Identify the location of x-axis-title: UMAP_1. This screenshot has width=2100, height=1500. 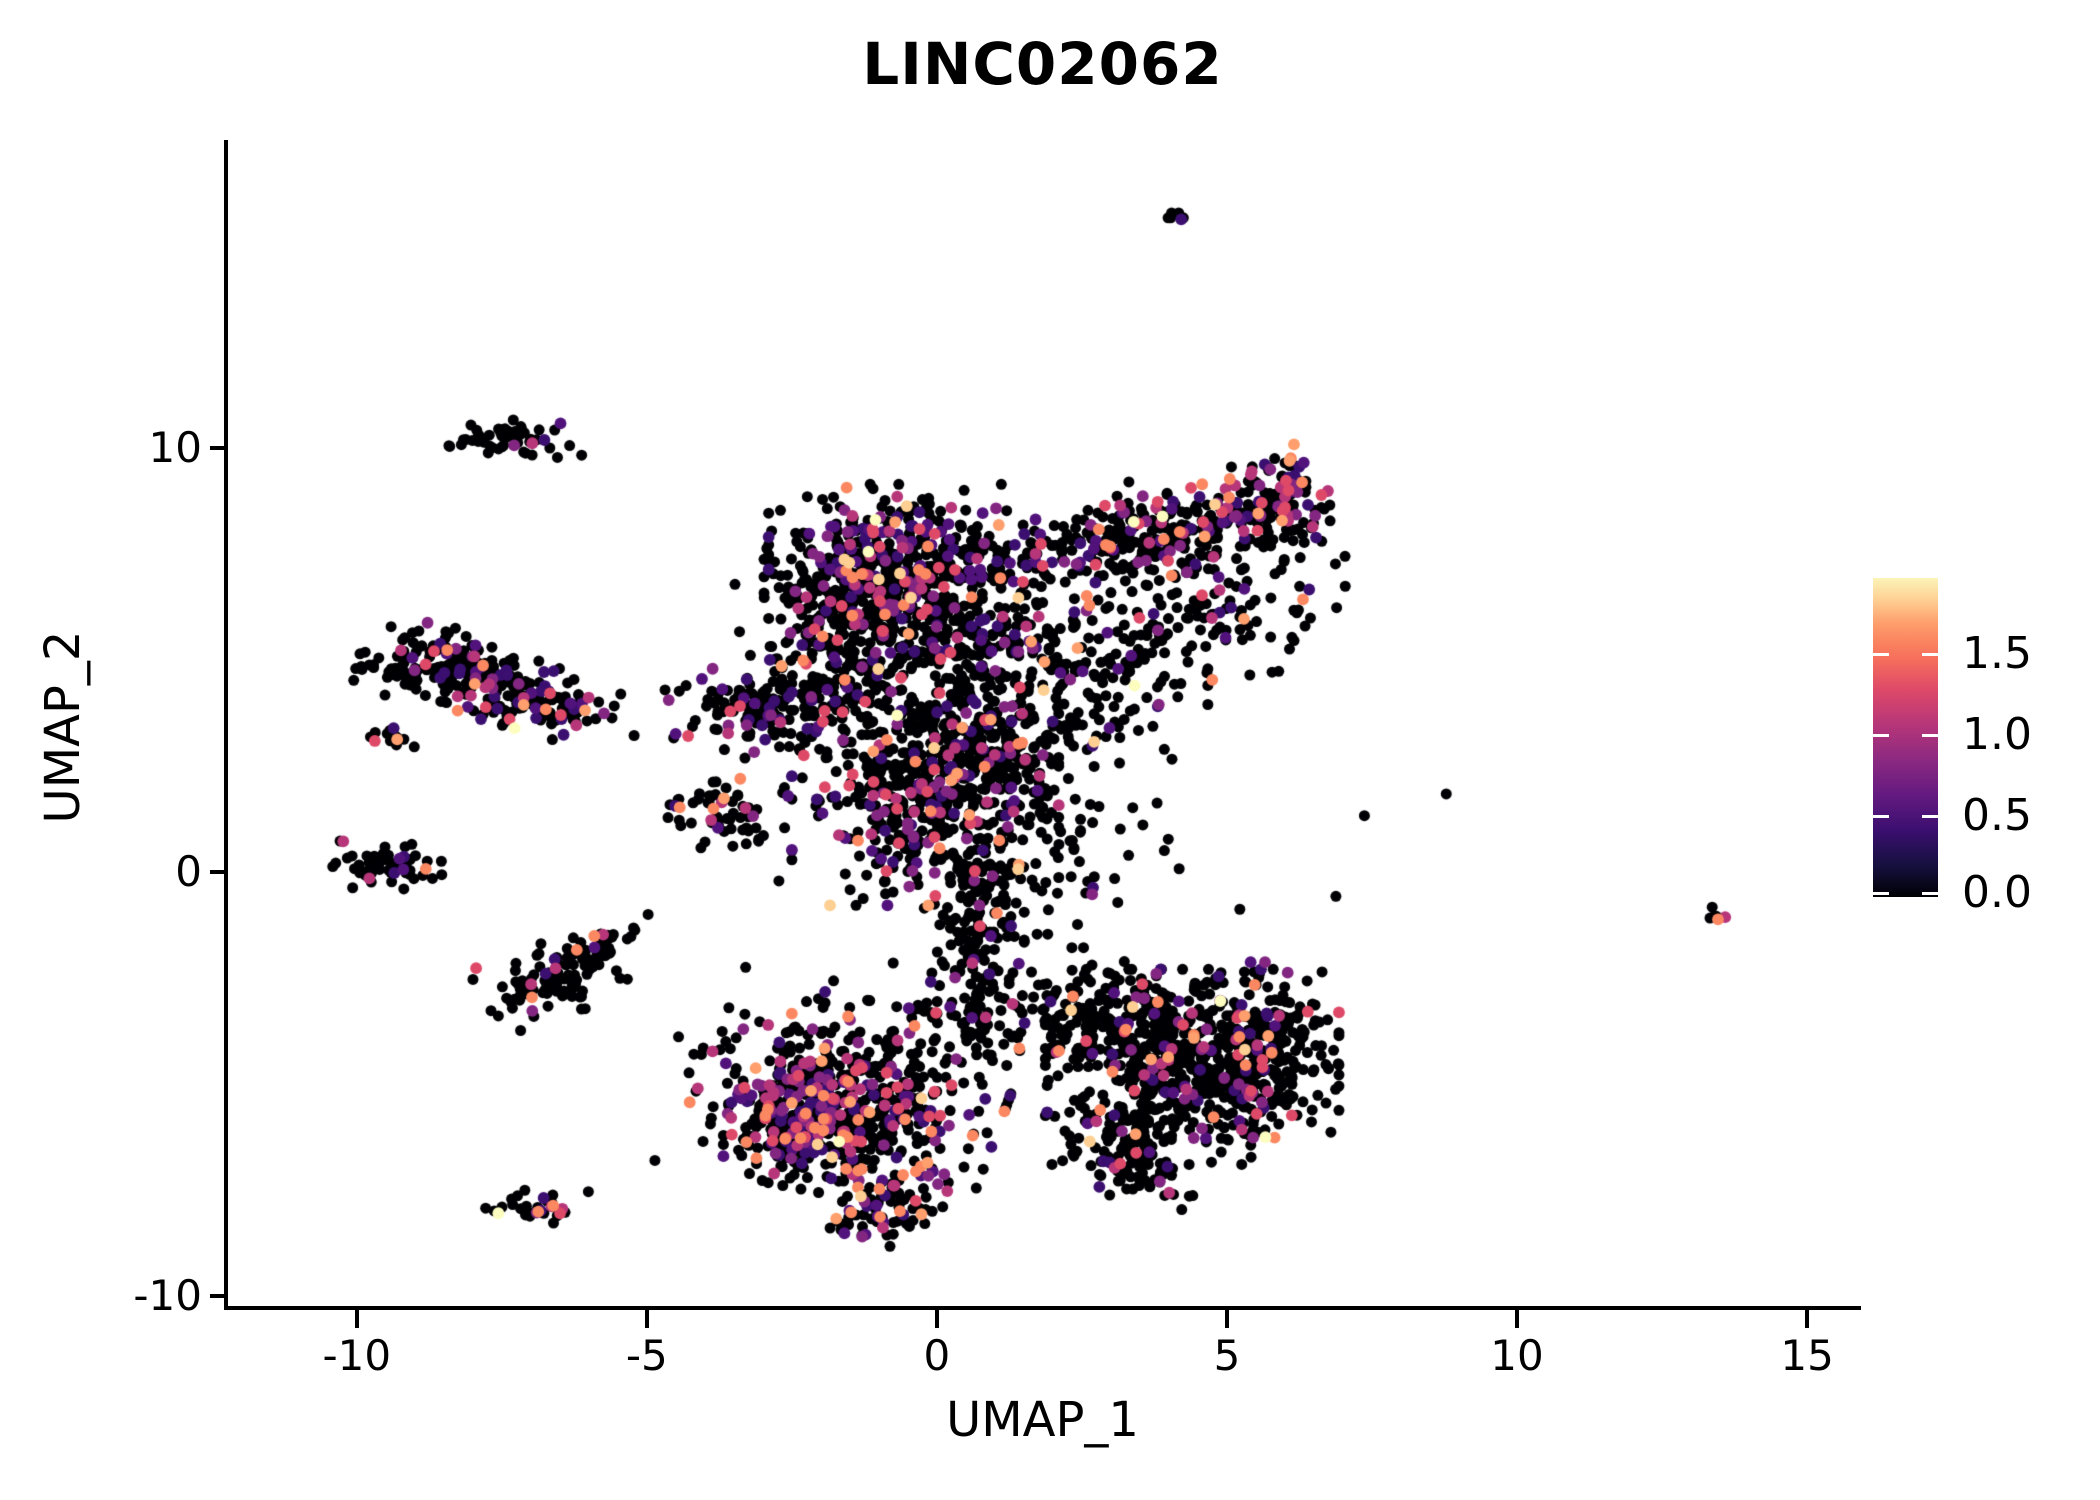
(1042, 1420).